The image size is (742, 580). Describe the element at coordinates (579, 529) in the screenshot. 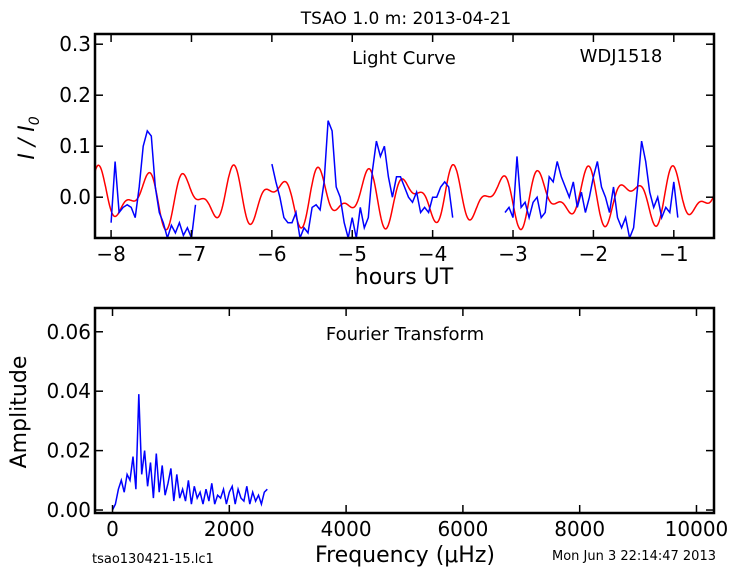

I see `fourier-xtick-label: 8000` at that location.